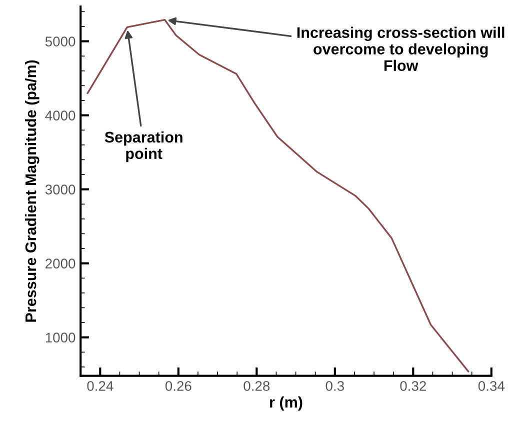 This screenshot has height=432, width=520. What do you see at coordinates (178, 386) in the screenshot?
I see `x-tick-label: 0.26` at bounding box center [178, 386].